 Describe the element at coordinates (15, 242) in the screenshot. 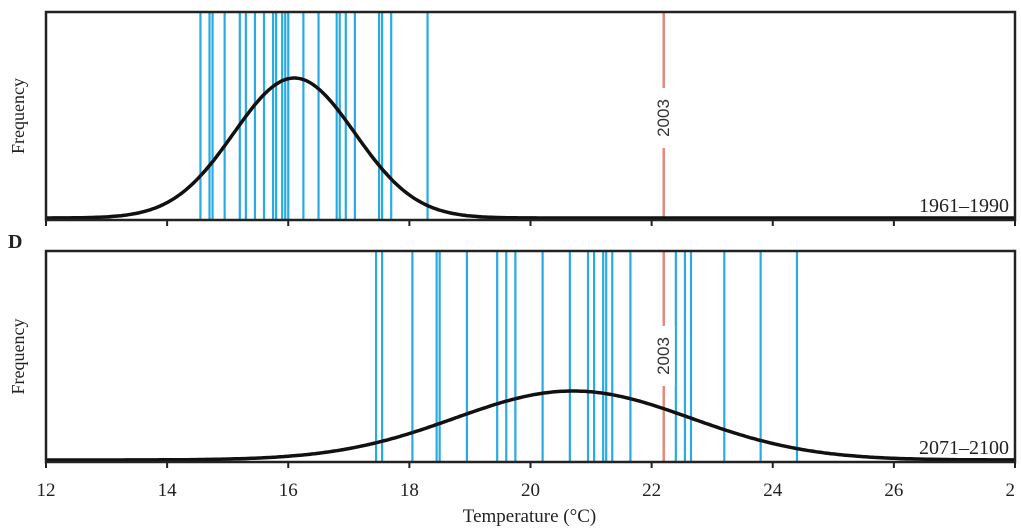

I see `panel-letter-bottom: D` at that location.